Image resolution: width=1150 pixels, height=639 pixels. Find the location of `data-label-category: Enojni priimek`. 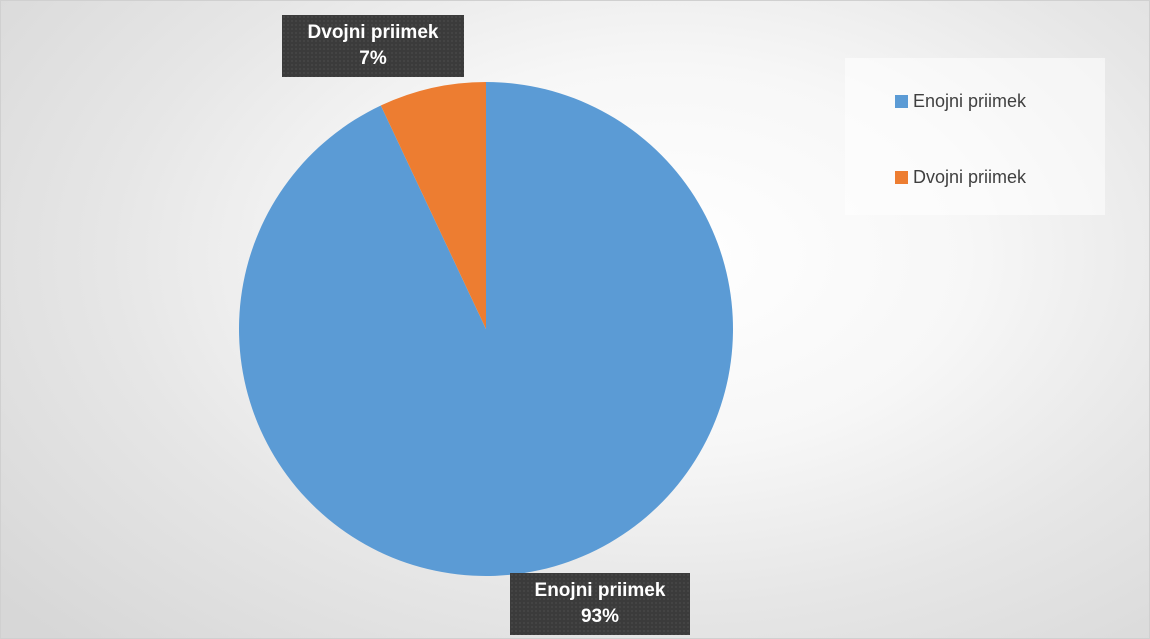

data-label-category: Enojni priimek is located at coordinates (600, 590).